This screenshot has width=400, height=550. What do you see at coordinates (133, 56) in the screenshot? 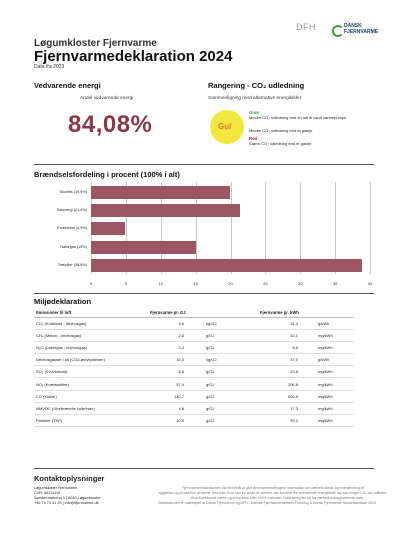
I see `page-title: Fjernvarmedeklaration 2024` at bounding box center [133, 56].